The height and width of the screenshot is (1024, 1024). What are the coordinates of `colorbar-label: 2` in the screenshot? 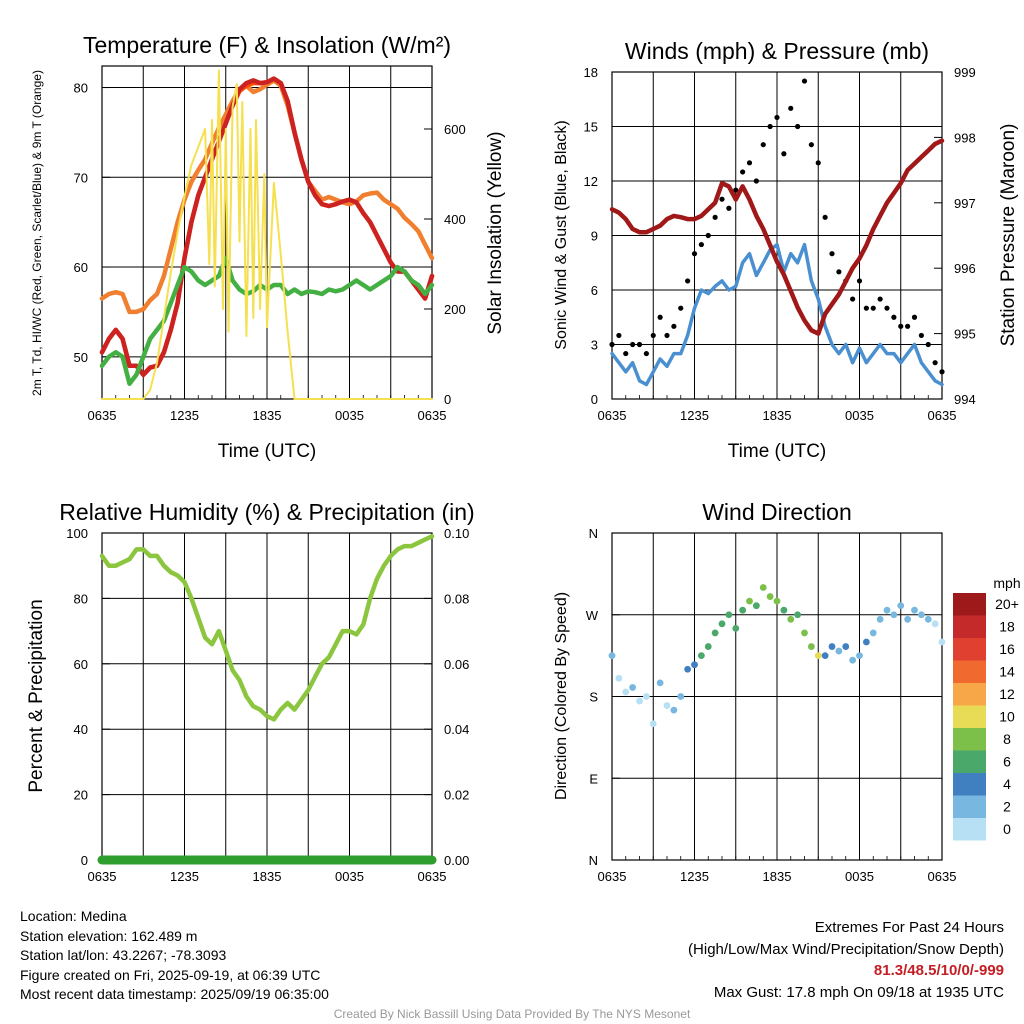 It's located at (1007, 807).